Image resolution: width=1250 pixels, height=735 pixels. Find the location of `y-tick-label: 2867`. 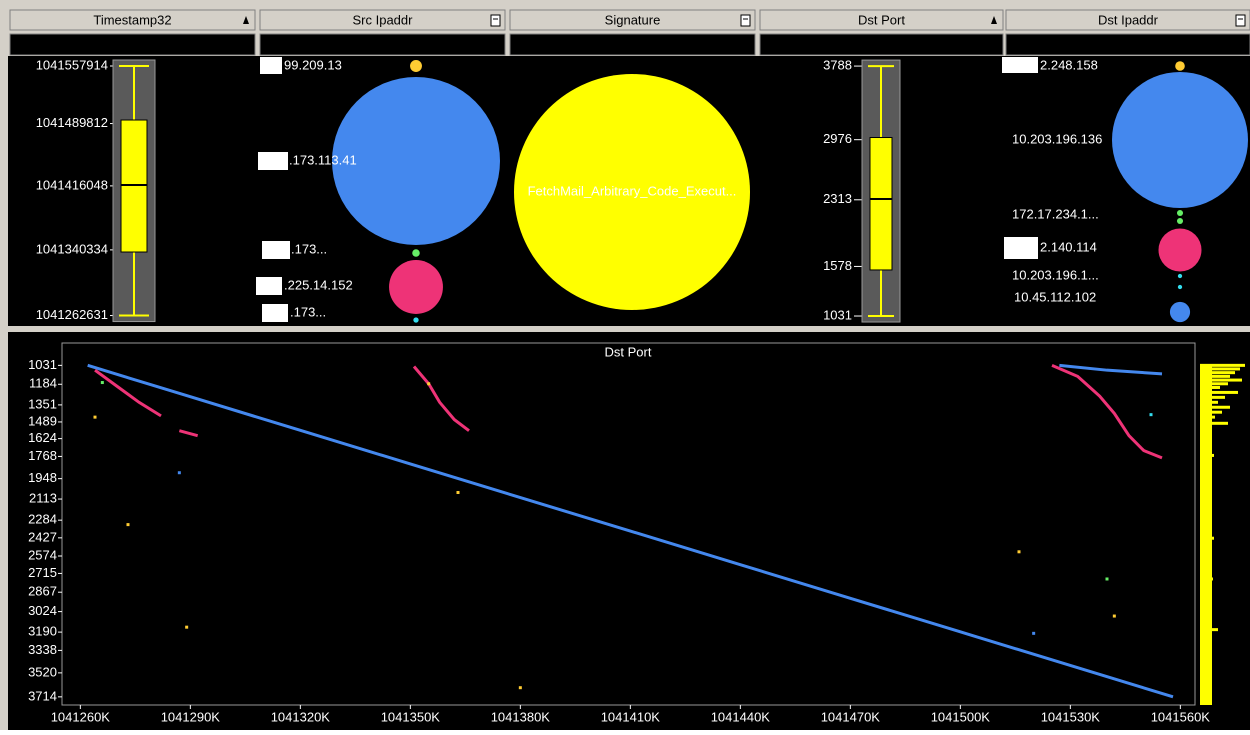

y-tick-label: 2867 is located at coordinates (42, 591).